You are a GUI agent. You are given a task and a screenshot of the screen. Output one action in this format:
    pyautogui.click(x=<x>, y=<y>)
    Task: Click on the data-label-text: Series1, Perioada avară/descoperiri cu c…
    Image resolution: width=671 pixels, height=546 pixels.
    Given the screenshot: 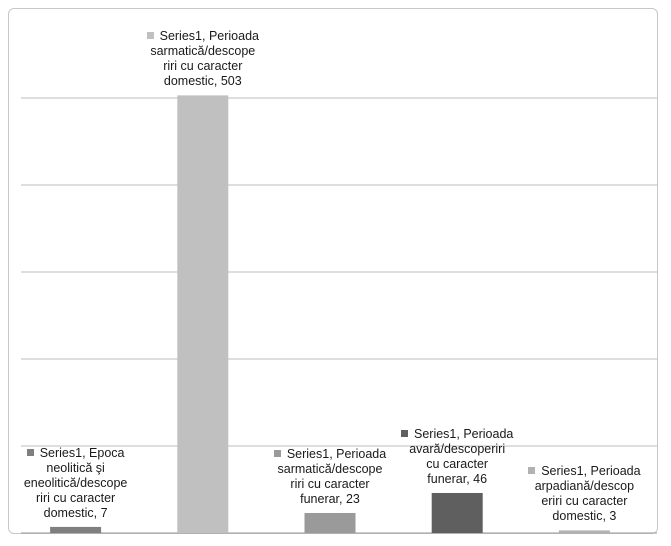 What is the action you would take?
    pyautogui.click(x=461, y=456)
    